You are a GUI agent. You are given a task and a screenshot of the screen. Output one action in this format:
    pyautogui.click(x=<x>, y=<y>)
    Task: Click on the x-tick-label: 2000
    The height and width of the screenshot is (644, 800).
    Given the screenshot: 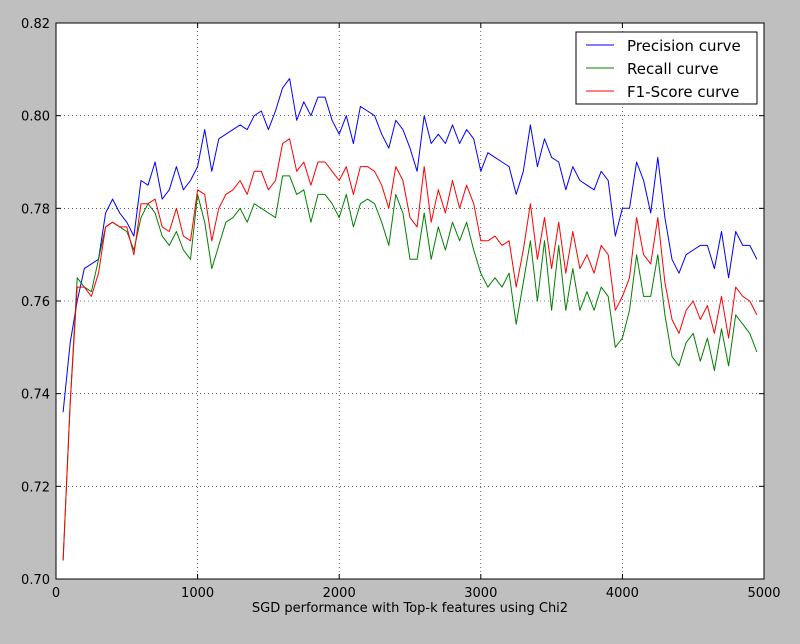 What is the action you would take?
    pyautogui.click(x=339, y=593)
    